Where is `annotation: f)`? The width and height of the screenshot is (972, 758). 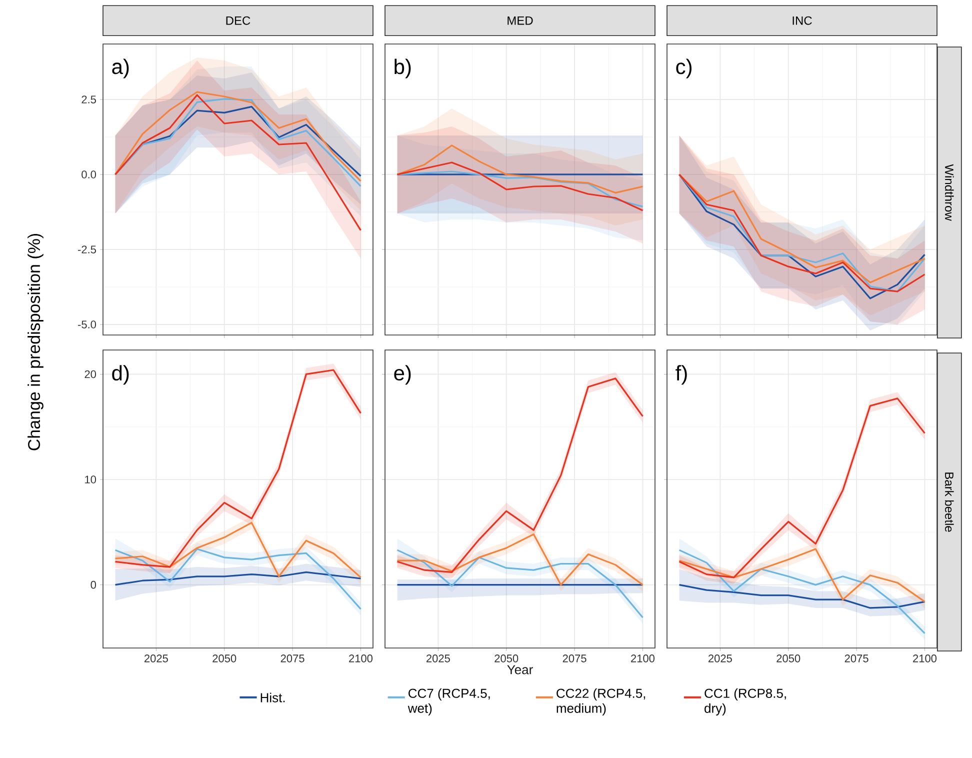 annotation: f) is located at coordinates (681, 375).